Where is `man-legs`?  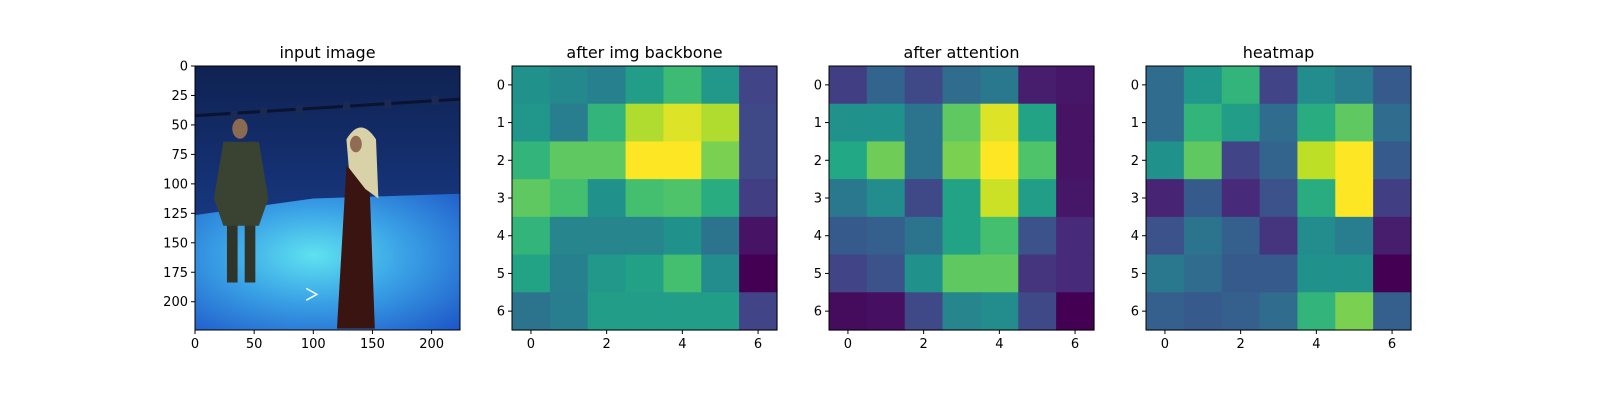
man-legs is located at coordinates (250, 250).